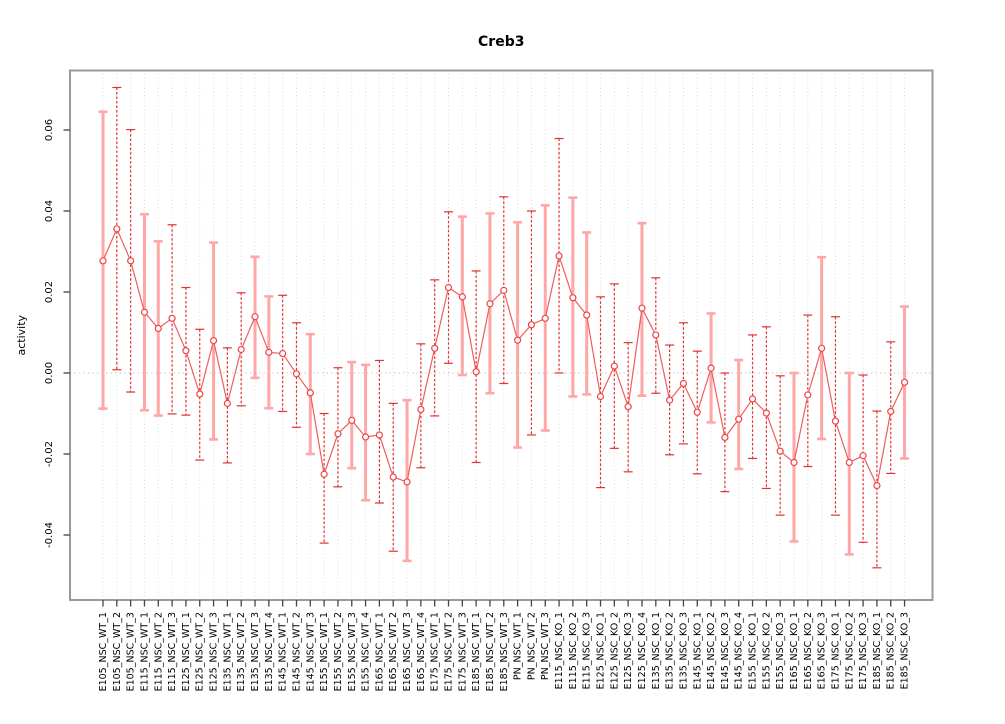  I want to click on x-tick-label: E125_NSC_WT_3, so click(214, 651).